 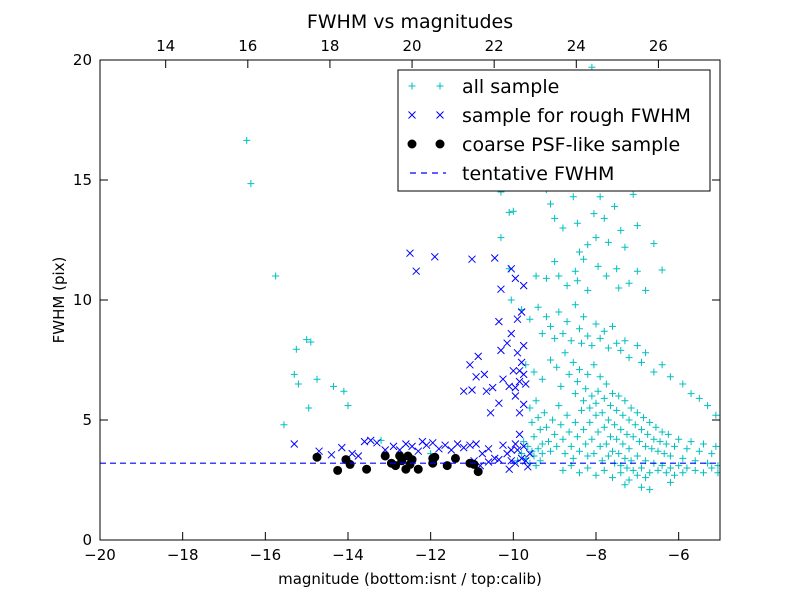 What do you see at coordinates (87, 540) in the screenshot?
I see `y-tick-label: 0` at bounding box center [87, 540].